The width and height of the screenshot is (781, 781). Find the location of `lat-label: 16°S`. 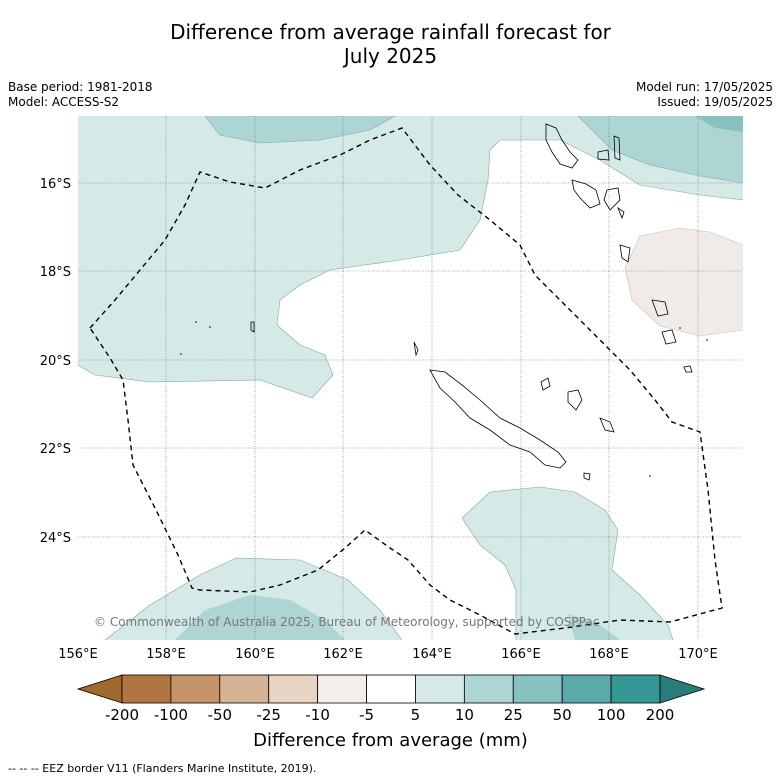

lat-label: 16°S is located at coordinates (55, 184).